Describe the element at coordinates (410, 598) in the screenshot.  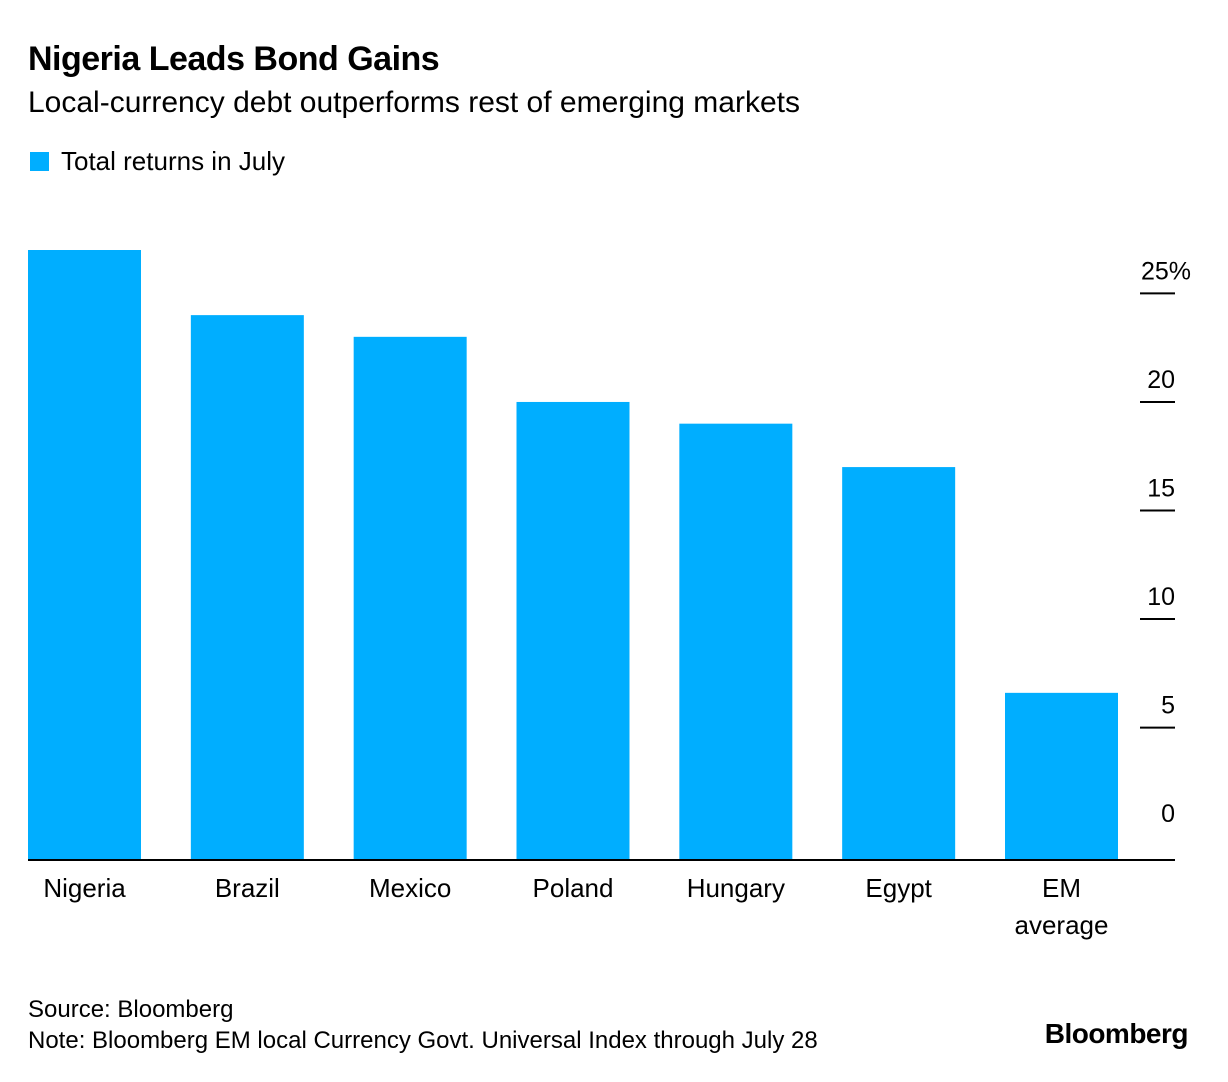
I see `bar-mexico` at that location.